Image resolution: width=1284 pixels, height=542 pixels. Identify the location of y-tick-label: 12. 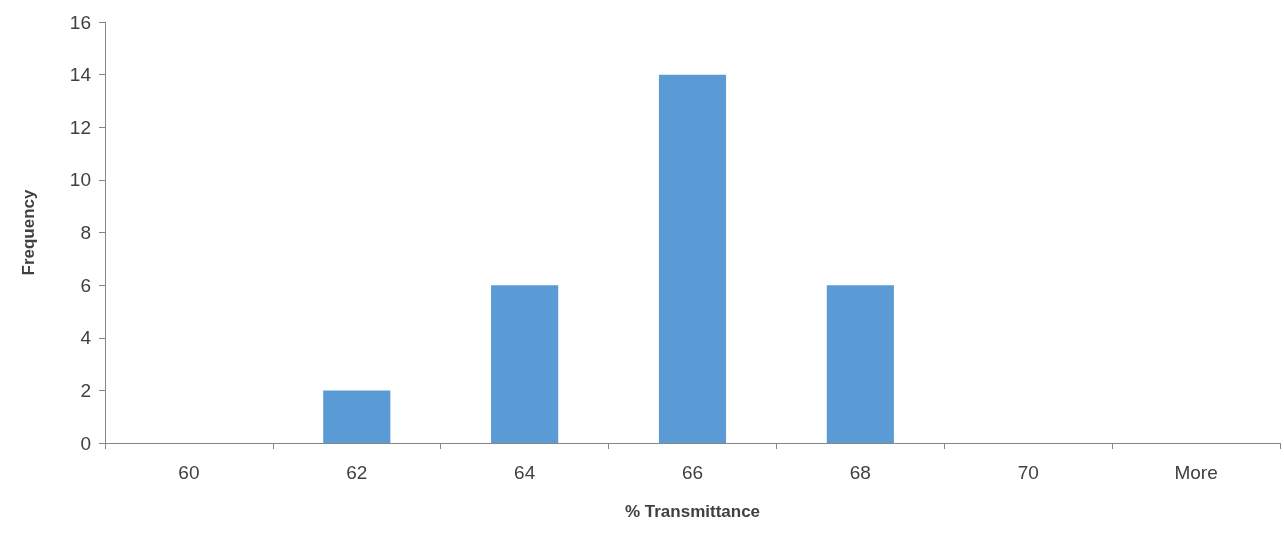
(80, 127).